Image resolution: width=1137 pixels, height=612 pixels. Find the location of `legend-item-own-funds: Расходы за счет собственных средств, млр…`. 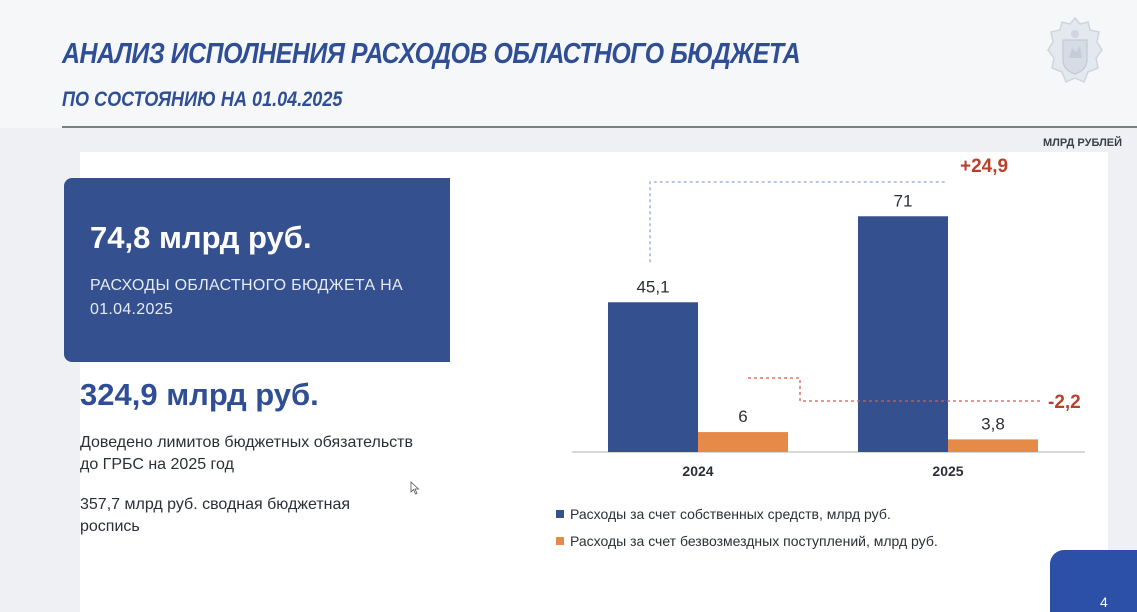

legend-item-own-funds: Расходы за счет собственных средств, млр… is located at coordinates (723, 514).